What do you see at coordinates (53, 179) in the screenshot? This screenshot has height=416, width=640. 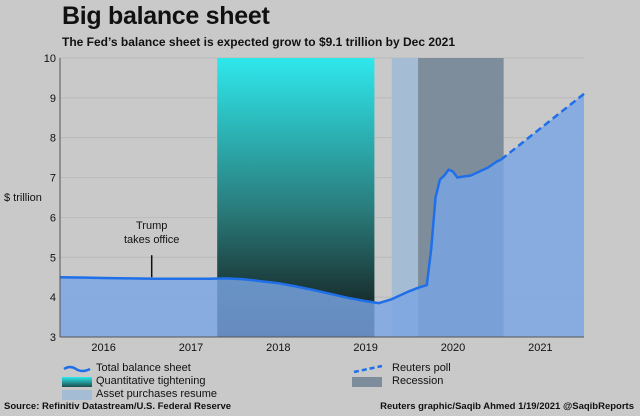 I see `y-tick-label: 7` at bounding box center [53, 179].